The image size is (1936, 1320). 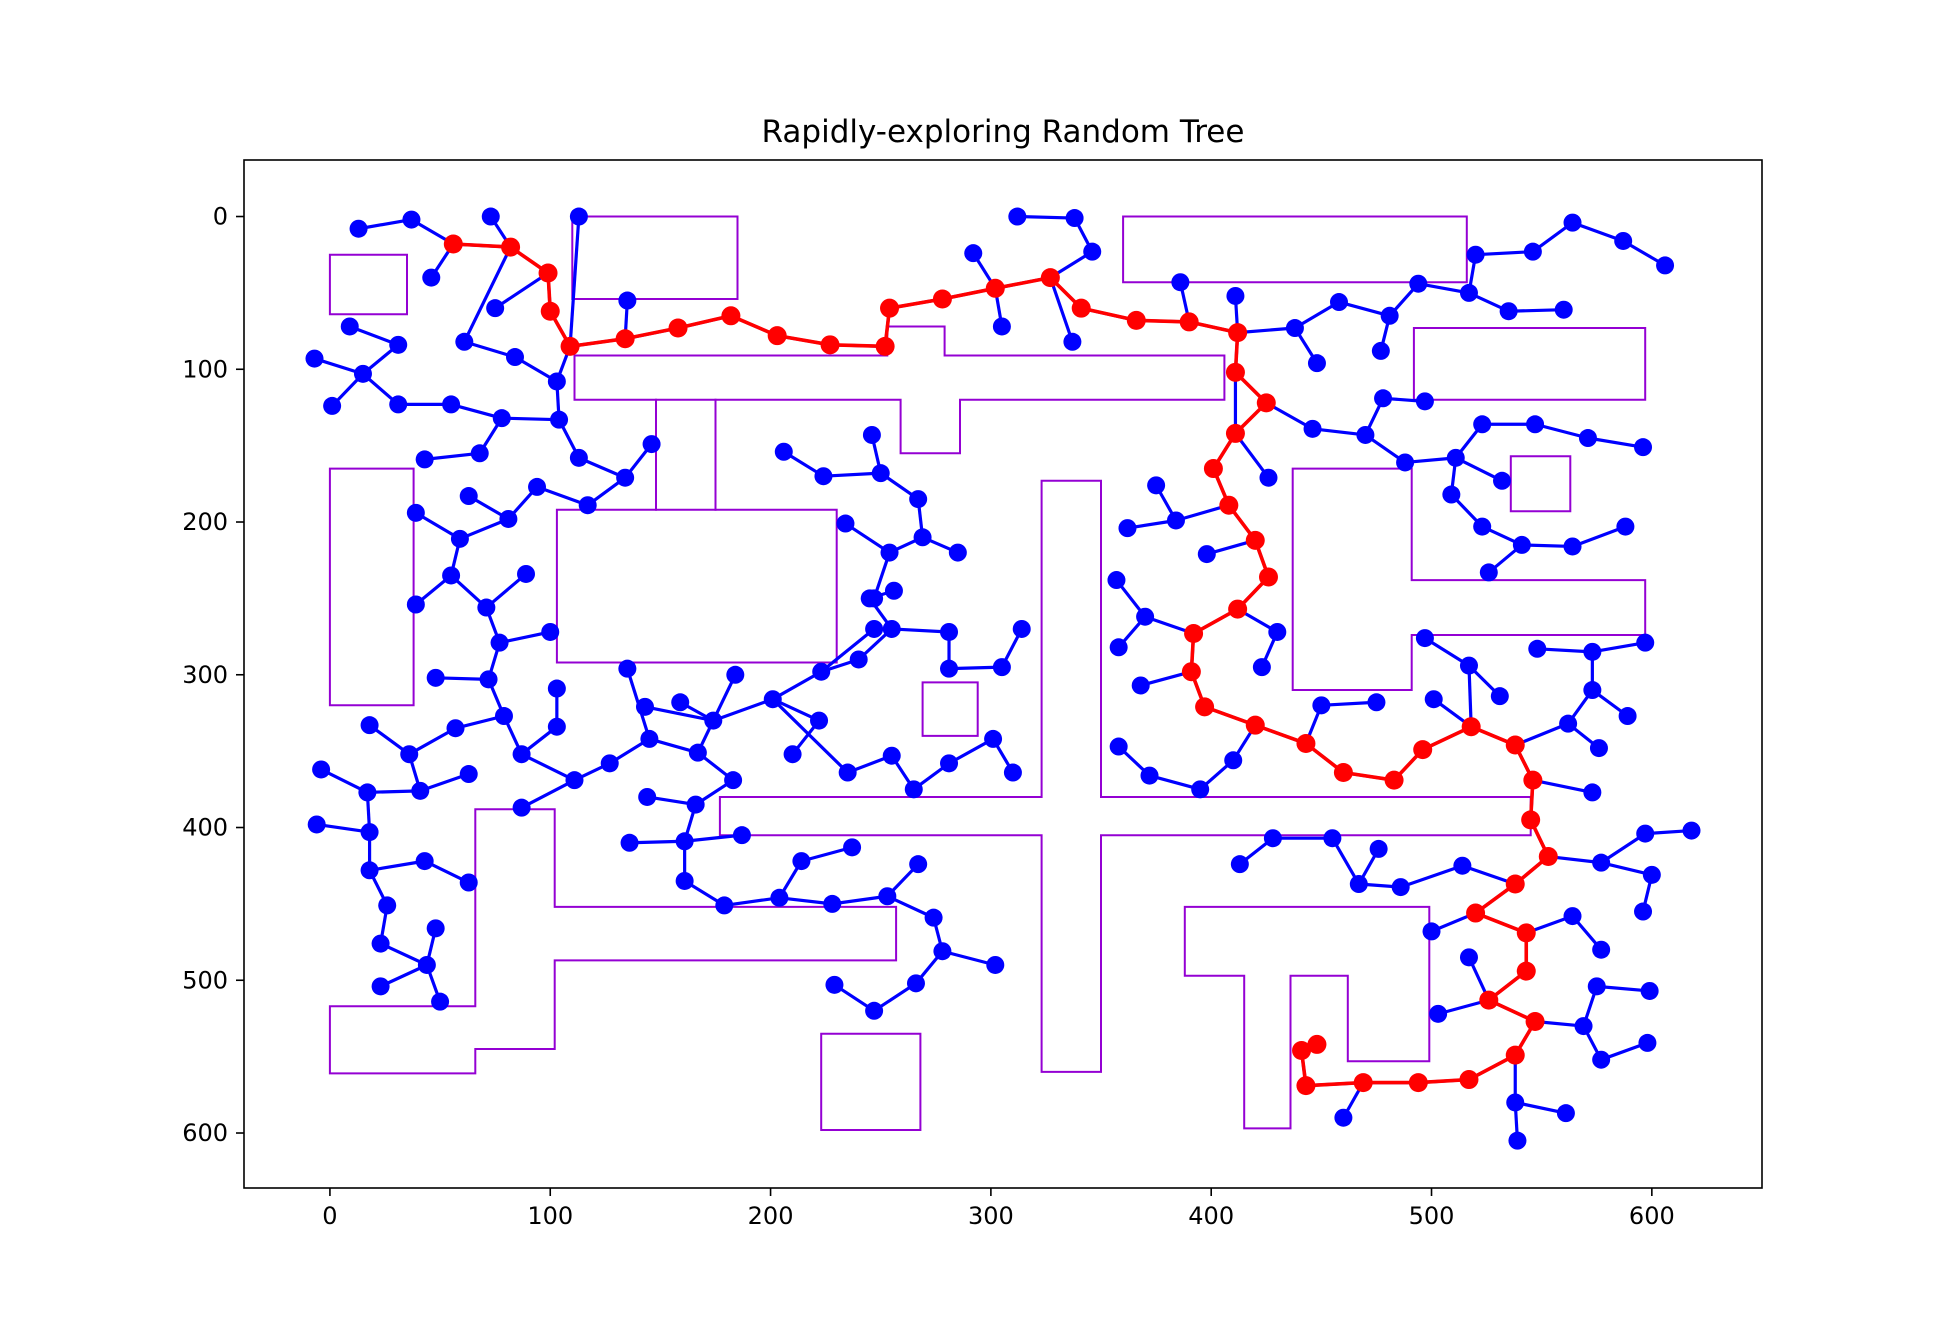 What do you see at coordinates (482, 245) in the screenshot?
I see `path-edge` at bounding box center [482, 245].